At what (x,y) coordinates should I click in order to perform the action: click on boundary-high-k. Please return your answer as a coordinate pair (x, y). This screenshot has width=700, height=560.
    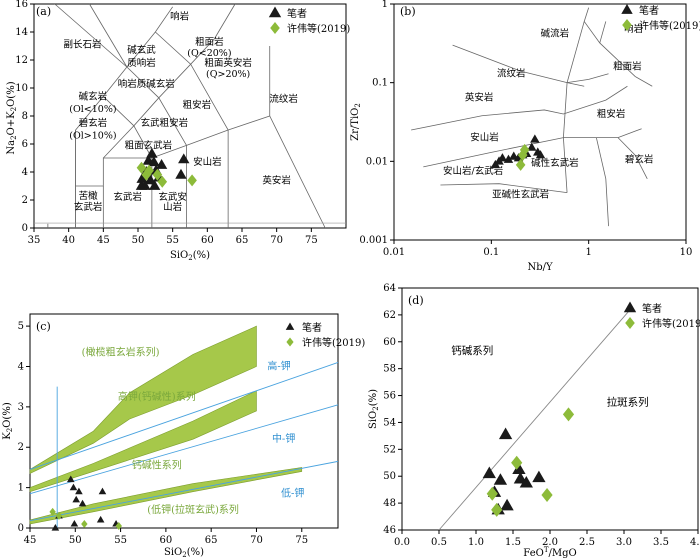
    Looking at the image, I should click on (184, 416).